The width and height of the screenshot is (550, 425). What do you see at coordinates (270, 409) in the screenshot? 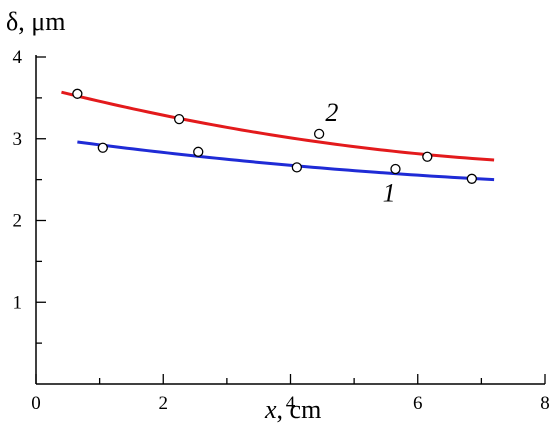
I see `x-axis-variable: x` at bounding box center [270, 409].